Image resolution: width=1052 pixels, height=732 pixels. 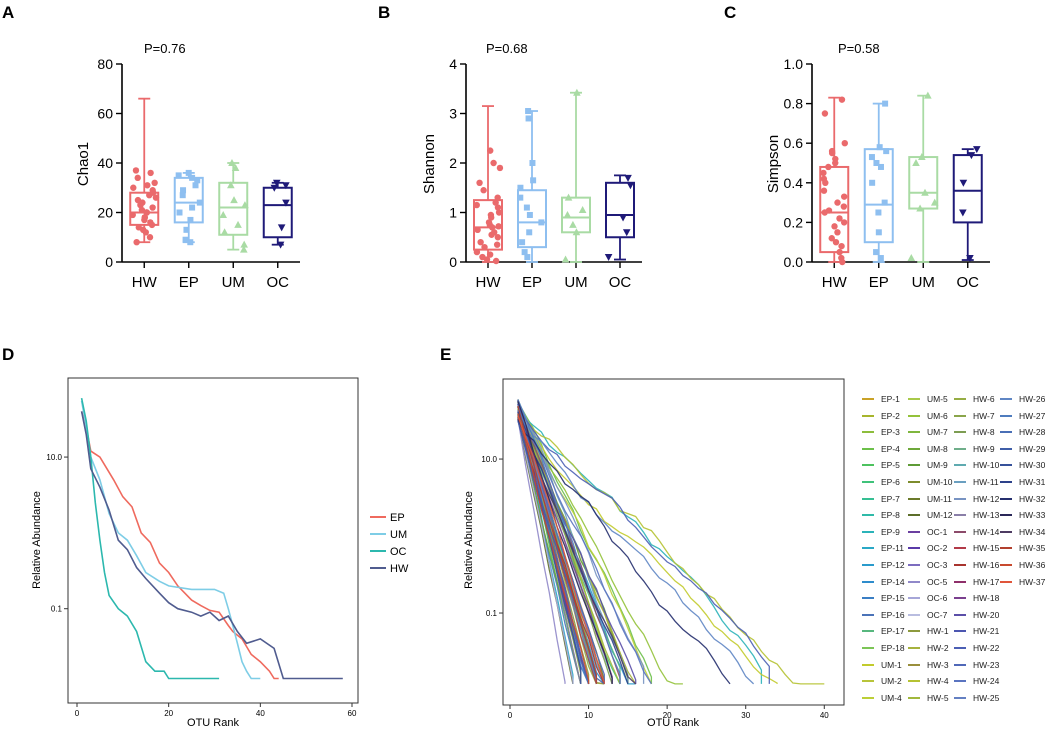 What do you see at coordinates (37, 540) in the screenshot?
I see `chart-d-ylabel: Relative Abundance` at bounding box center [37, 540].